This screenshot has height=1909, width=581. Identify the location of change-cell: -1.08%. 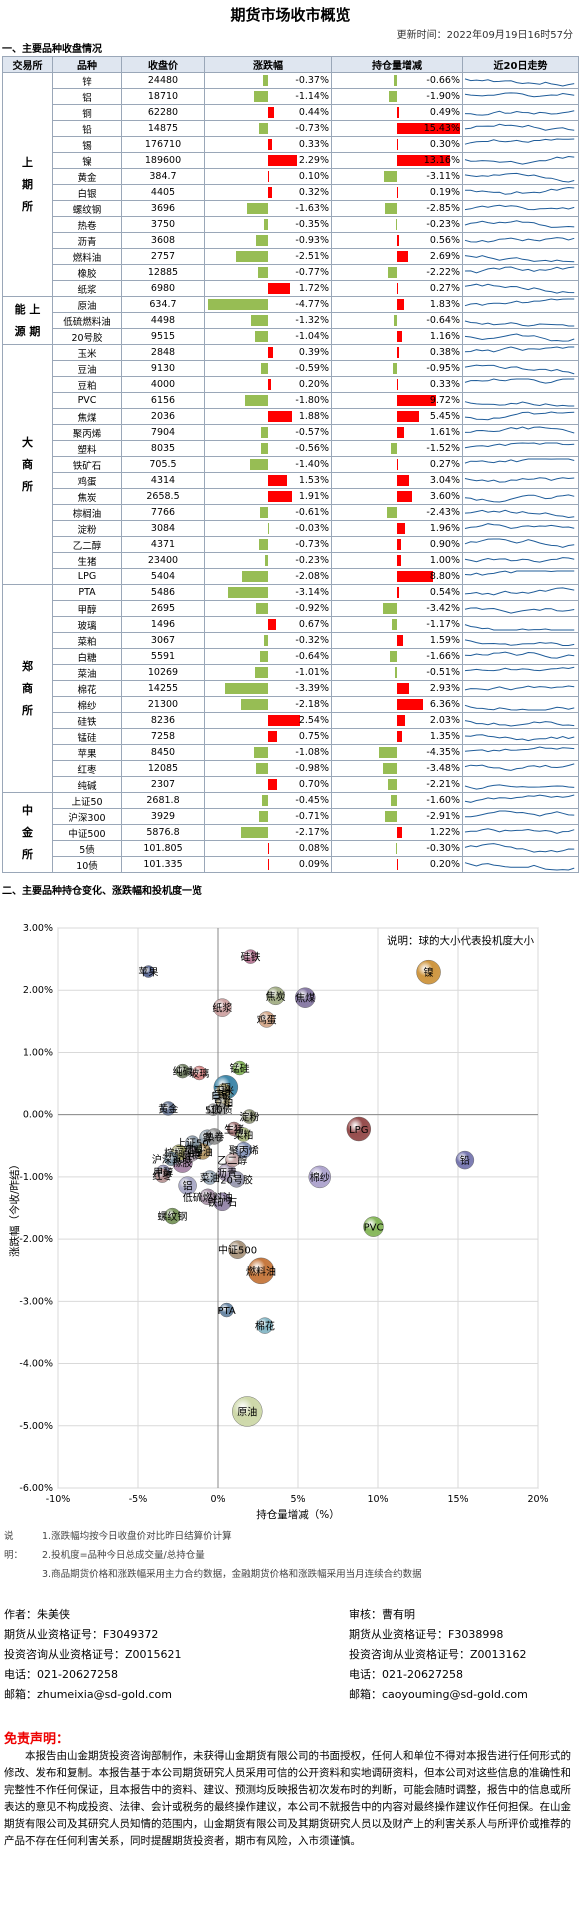
(268, 752).